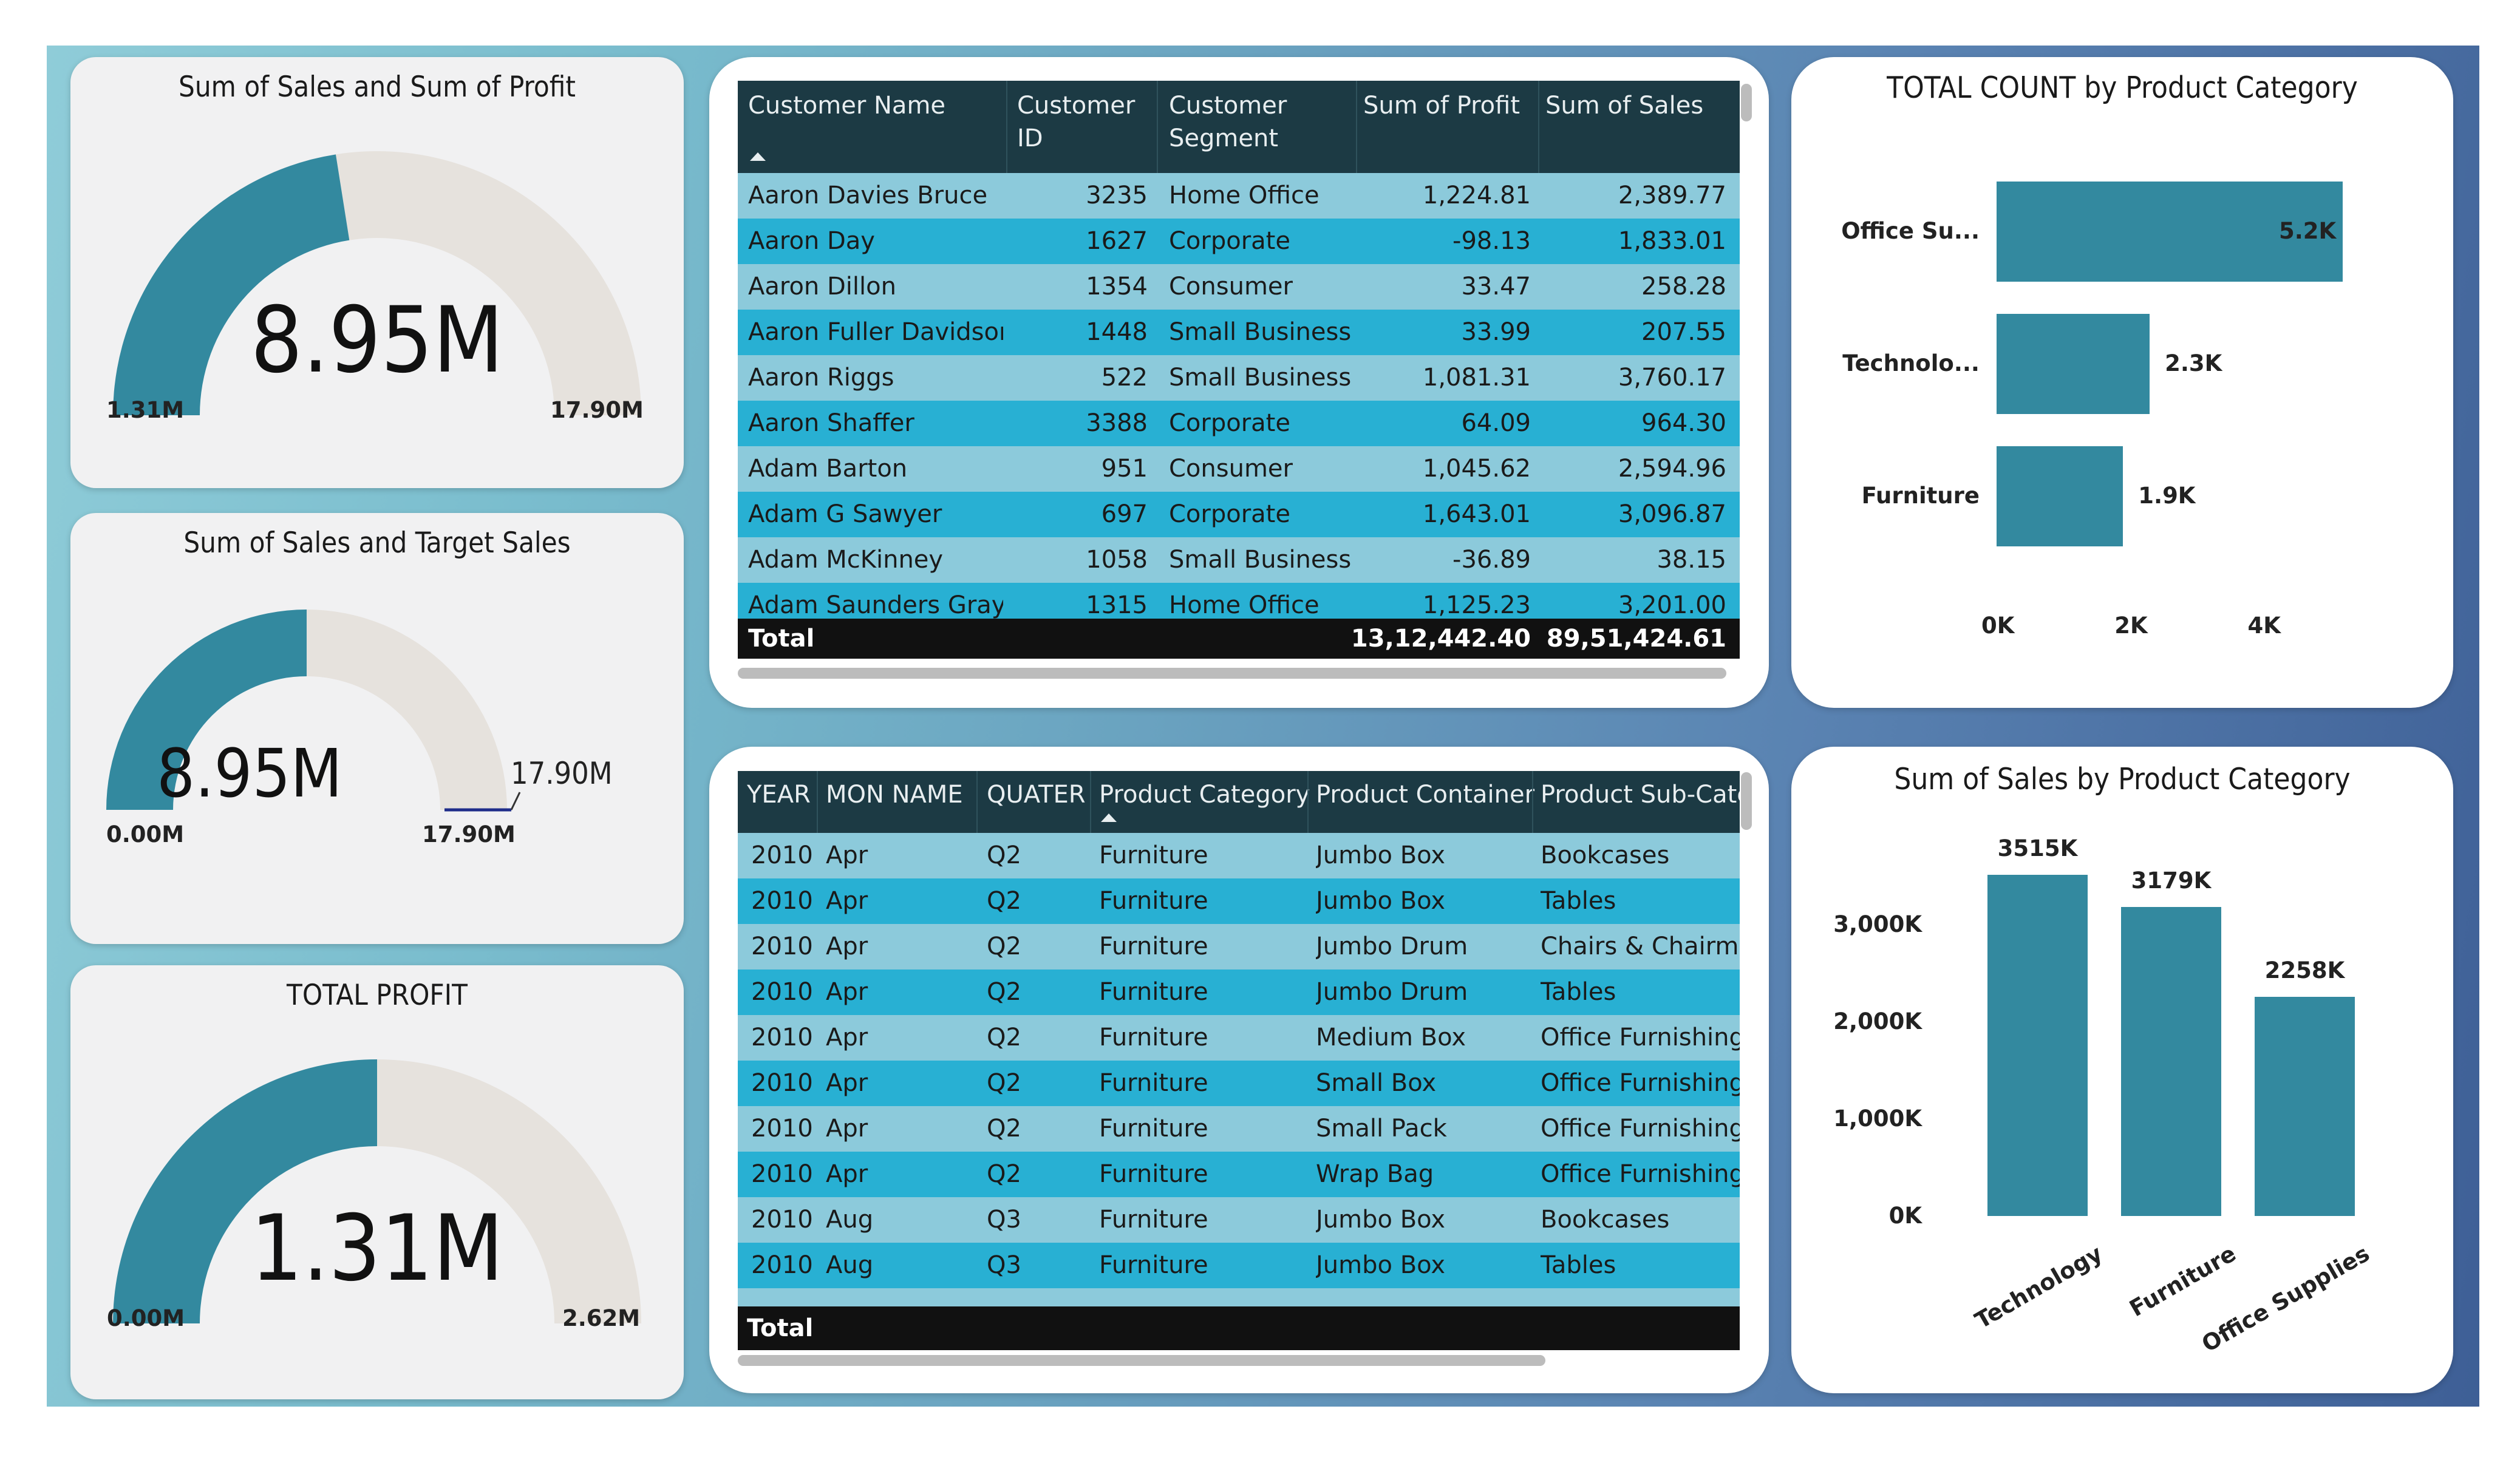  What do you see at coordinates (868, 195) in the screenshot?
I see `table-cell: Aaron Davies Bruce` at bounding box center [868, 195].